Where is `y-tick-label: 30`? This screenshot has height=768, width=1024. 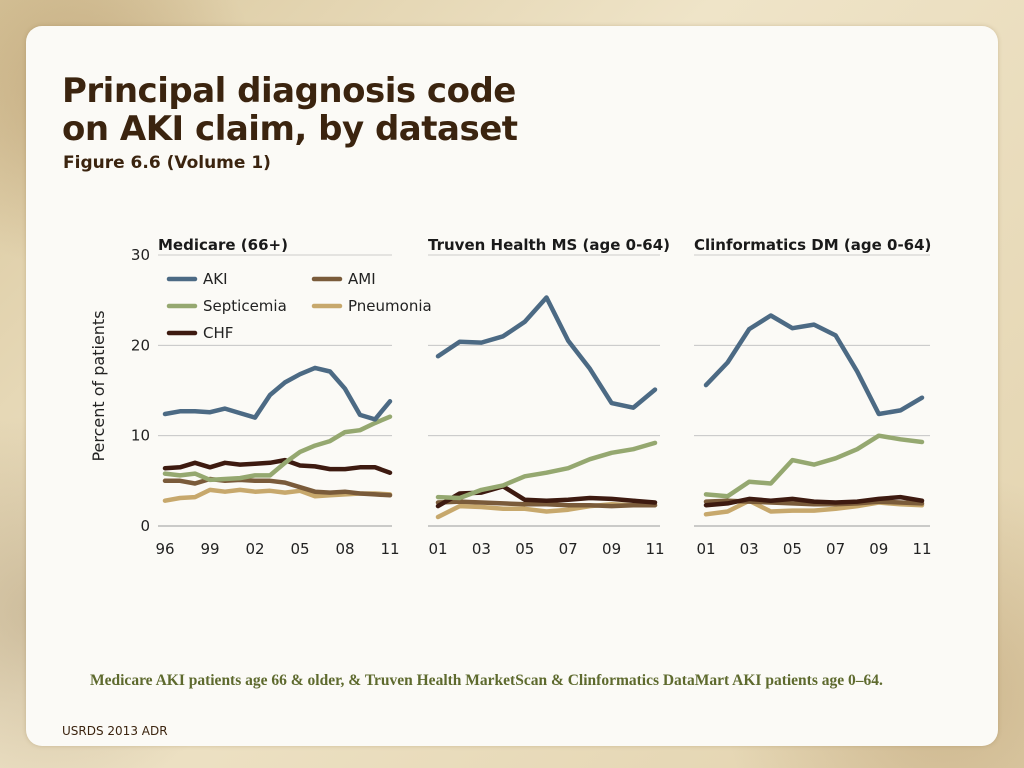
y-tick-label: 30 is located at coordinates (140, 255).